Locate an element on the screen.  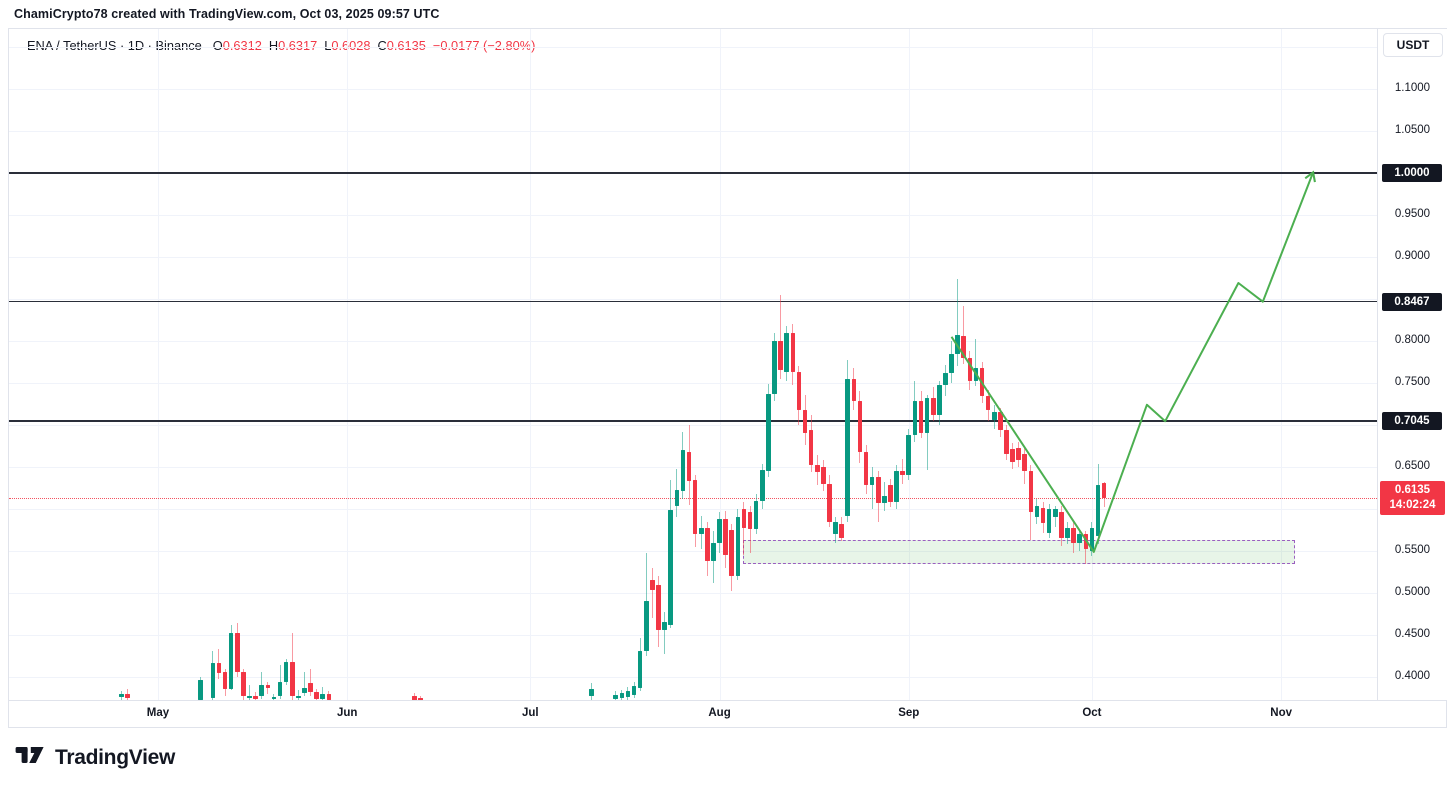
currency-toggle-button: USDT is located at coordinates (1413, 45).